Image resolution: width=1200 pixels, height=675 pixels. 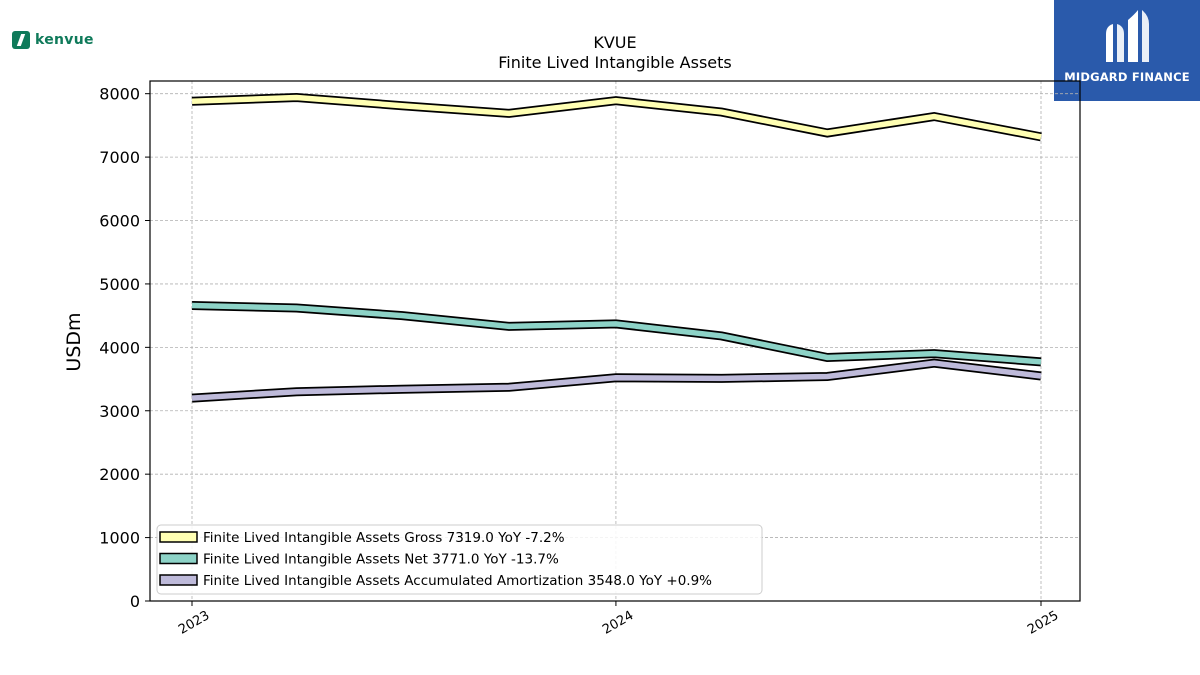 I want to click on y-tick-label: 7000, so click(x=119, y=157).